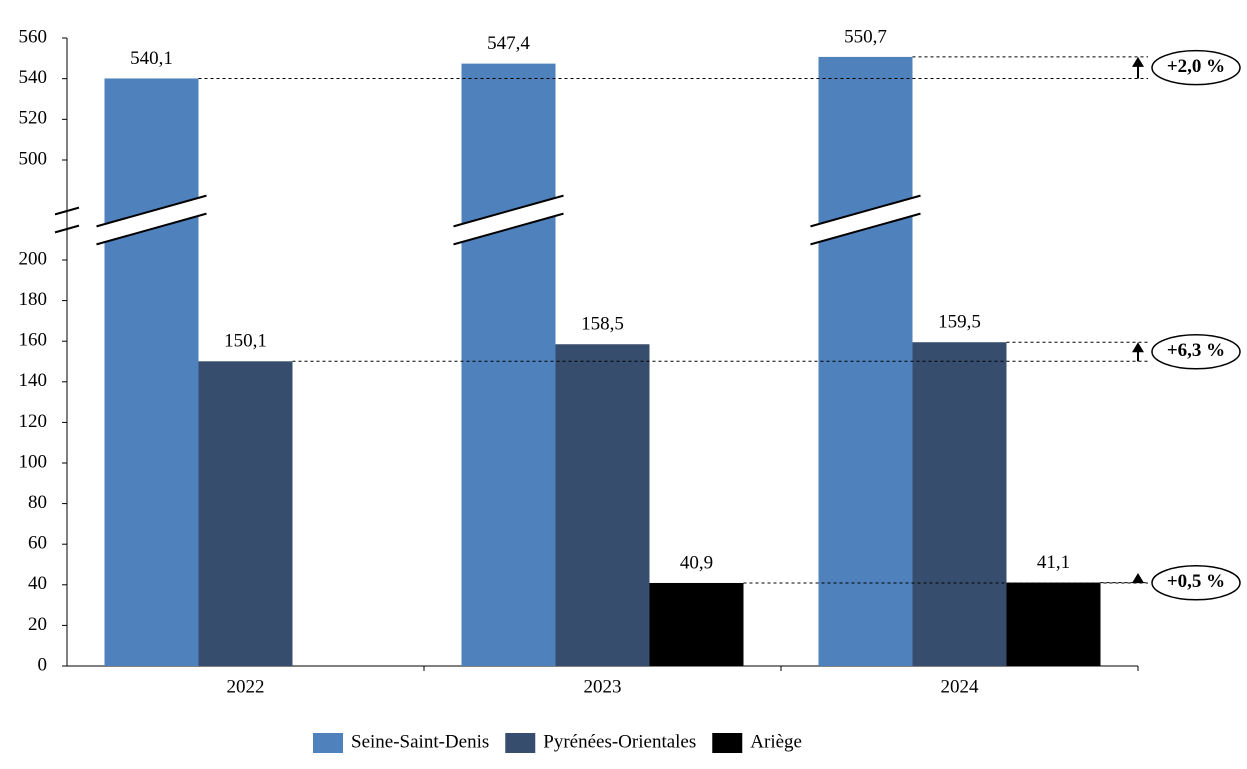  What do you see at coordinates (43, 664) in the screenshot?
I see `y-tick-label: 0` at bounding box center [43, 664].